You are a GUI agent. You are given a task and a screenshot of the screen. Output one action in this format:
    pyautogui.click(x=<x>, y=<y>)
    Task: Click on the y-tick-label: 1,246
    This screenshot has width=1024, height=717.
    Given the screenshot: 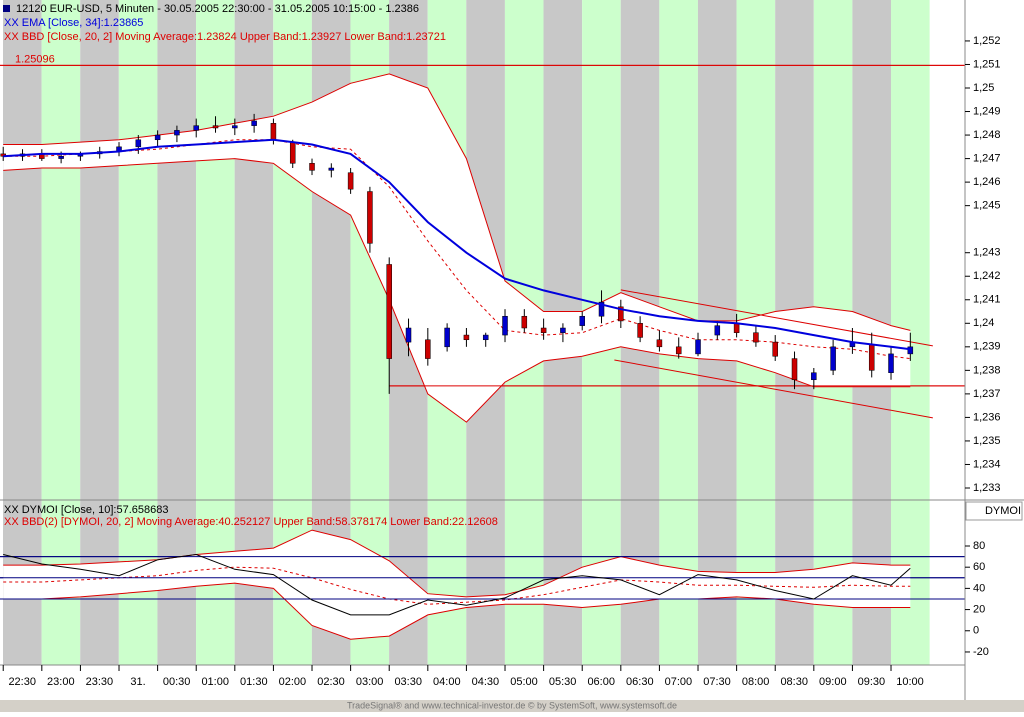 What is the action you would take?
    pyautogui.click(x=987, y=182)
    